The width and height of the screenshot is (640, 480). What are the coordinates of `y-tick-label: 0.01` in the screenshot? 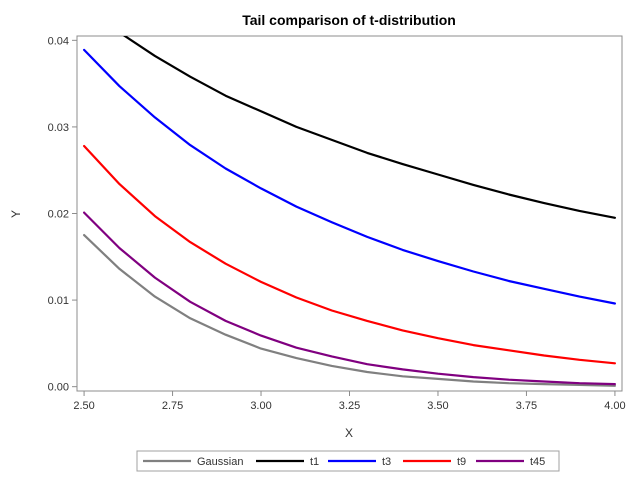 It's located at (58, 301).